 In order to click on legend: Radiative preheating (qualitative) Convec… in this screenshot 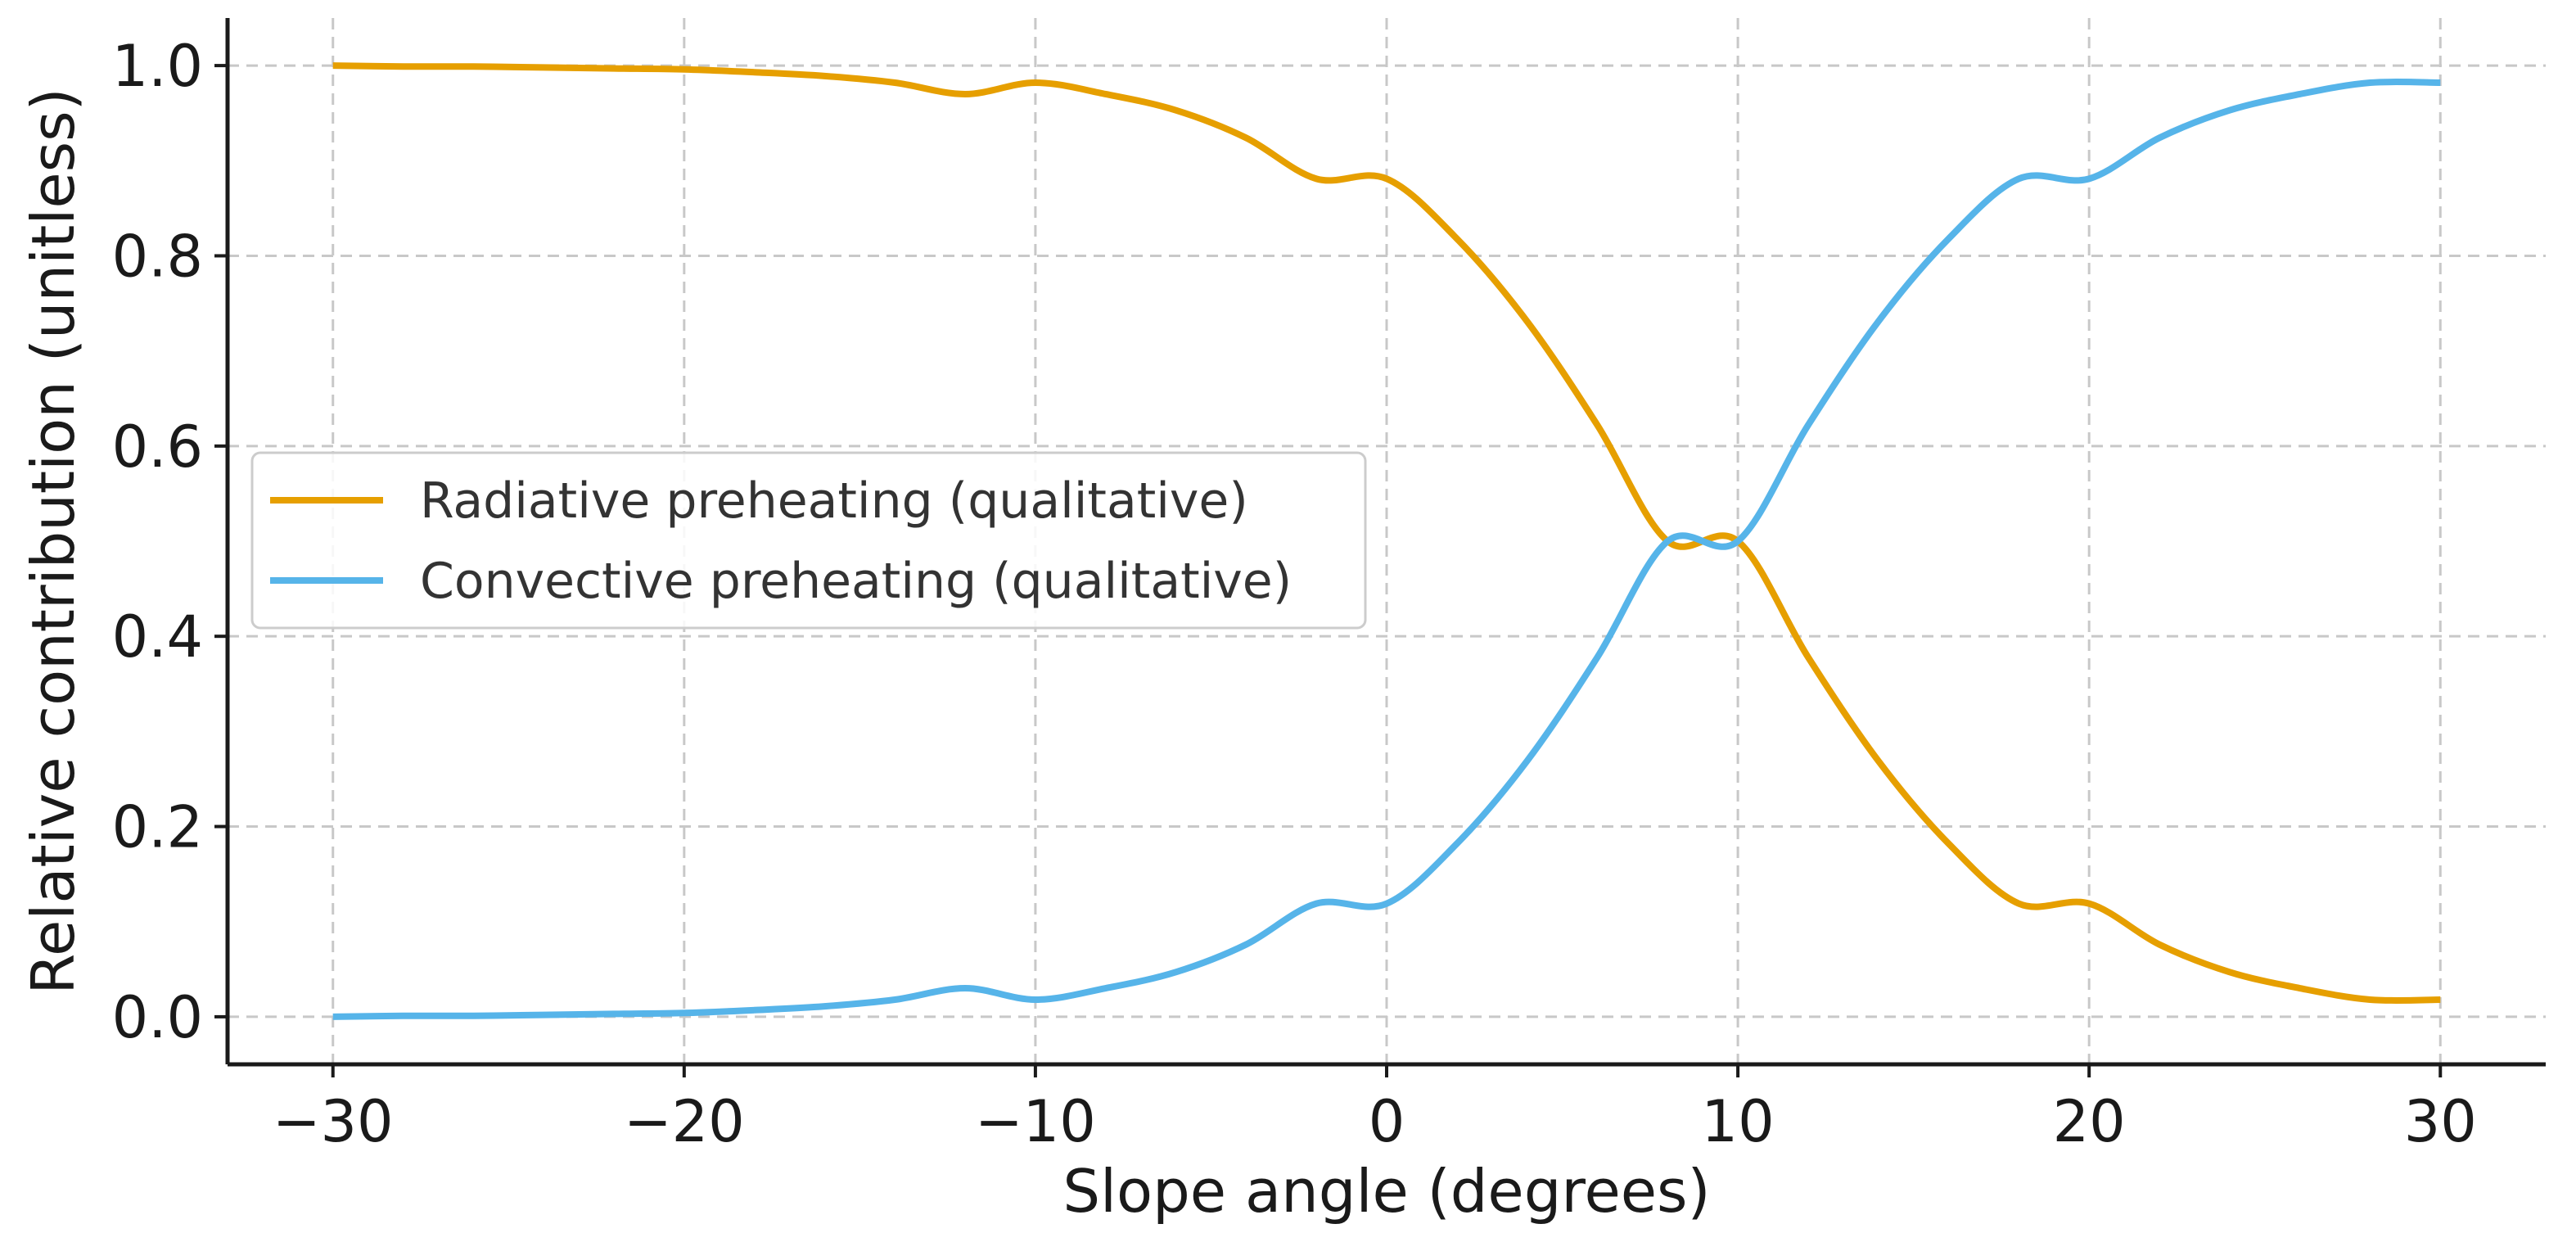, I will do `click(808, 541)`.